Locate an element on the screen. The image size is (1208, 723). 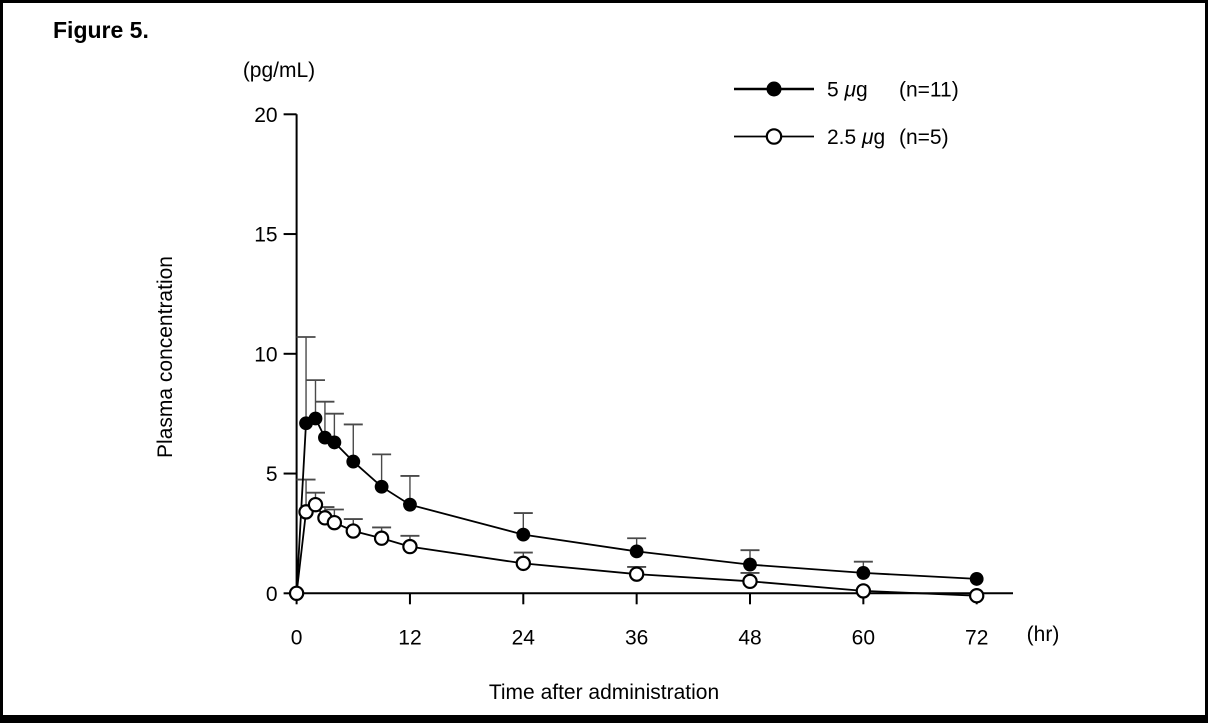
x-tick-label: 36 is located at coordinates (636, 638).